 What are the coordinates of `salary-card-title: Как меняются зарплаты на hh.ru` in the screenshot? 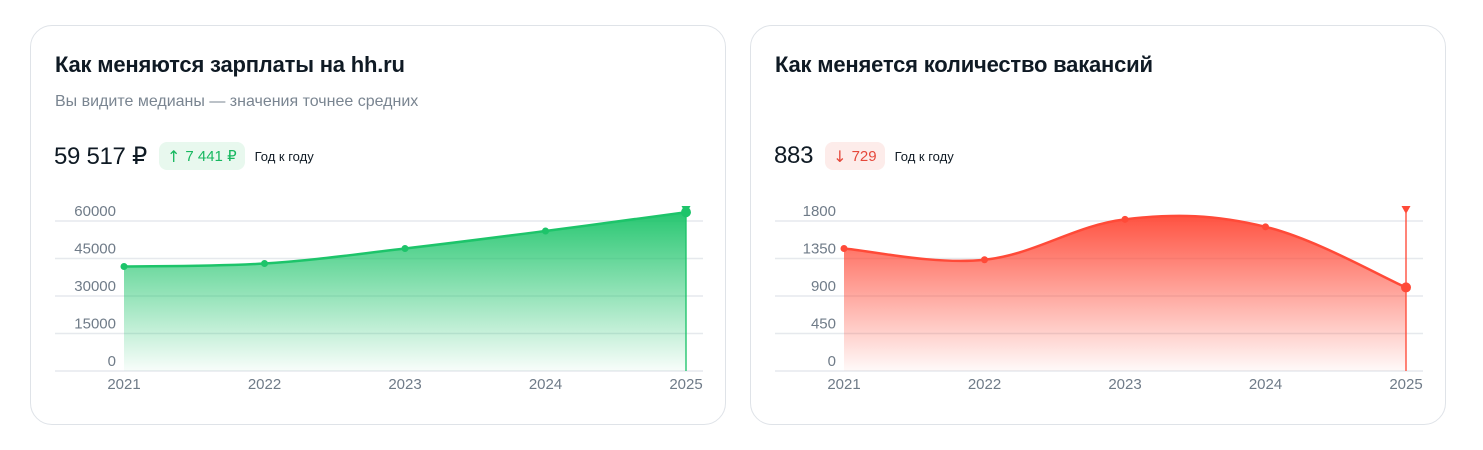 It's located at (230, 64).